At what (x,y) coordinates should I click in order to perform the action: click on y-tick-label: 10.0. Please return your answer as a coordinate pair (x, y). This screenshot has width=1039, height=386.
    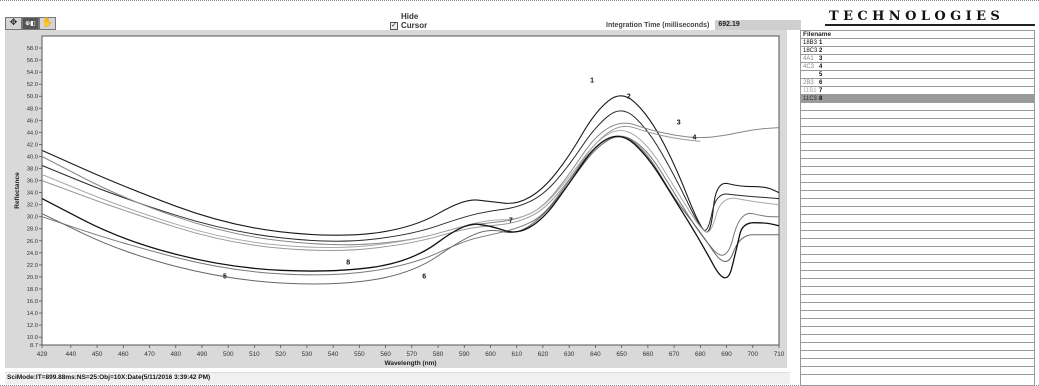
    Looking at the image, I should click on (32, 338).